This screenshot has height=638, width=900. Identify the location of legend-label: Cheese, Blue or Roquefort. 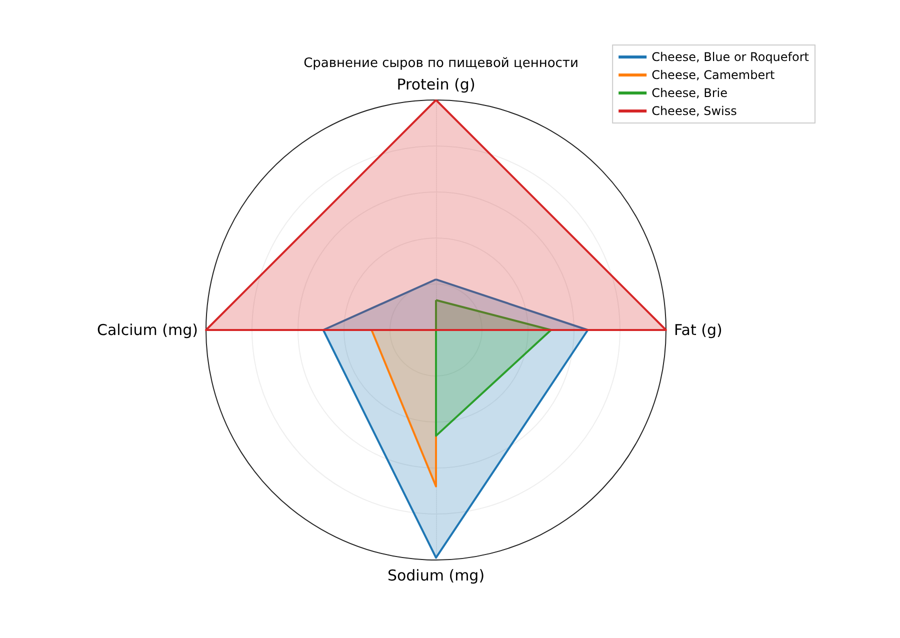
(731, 57).